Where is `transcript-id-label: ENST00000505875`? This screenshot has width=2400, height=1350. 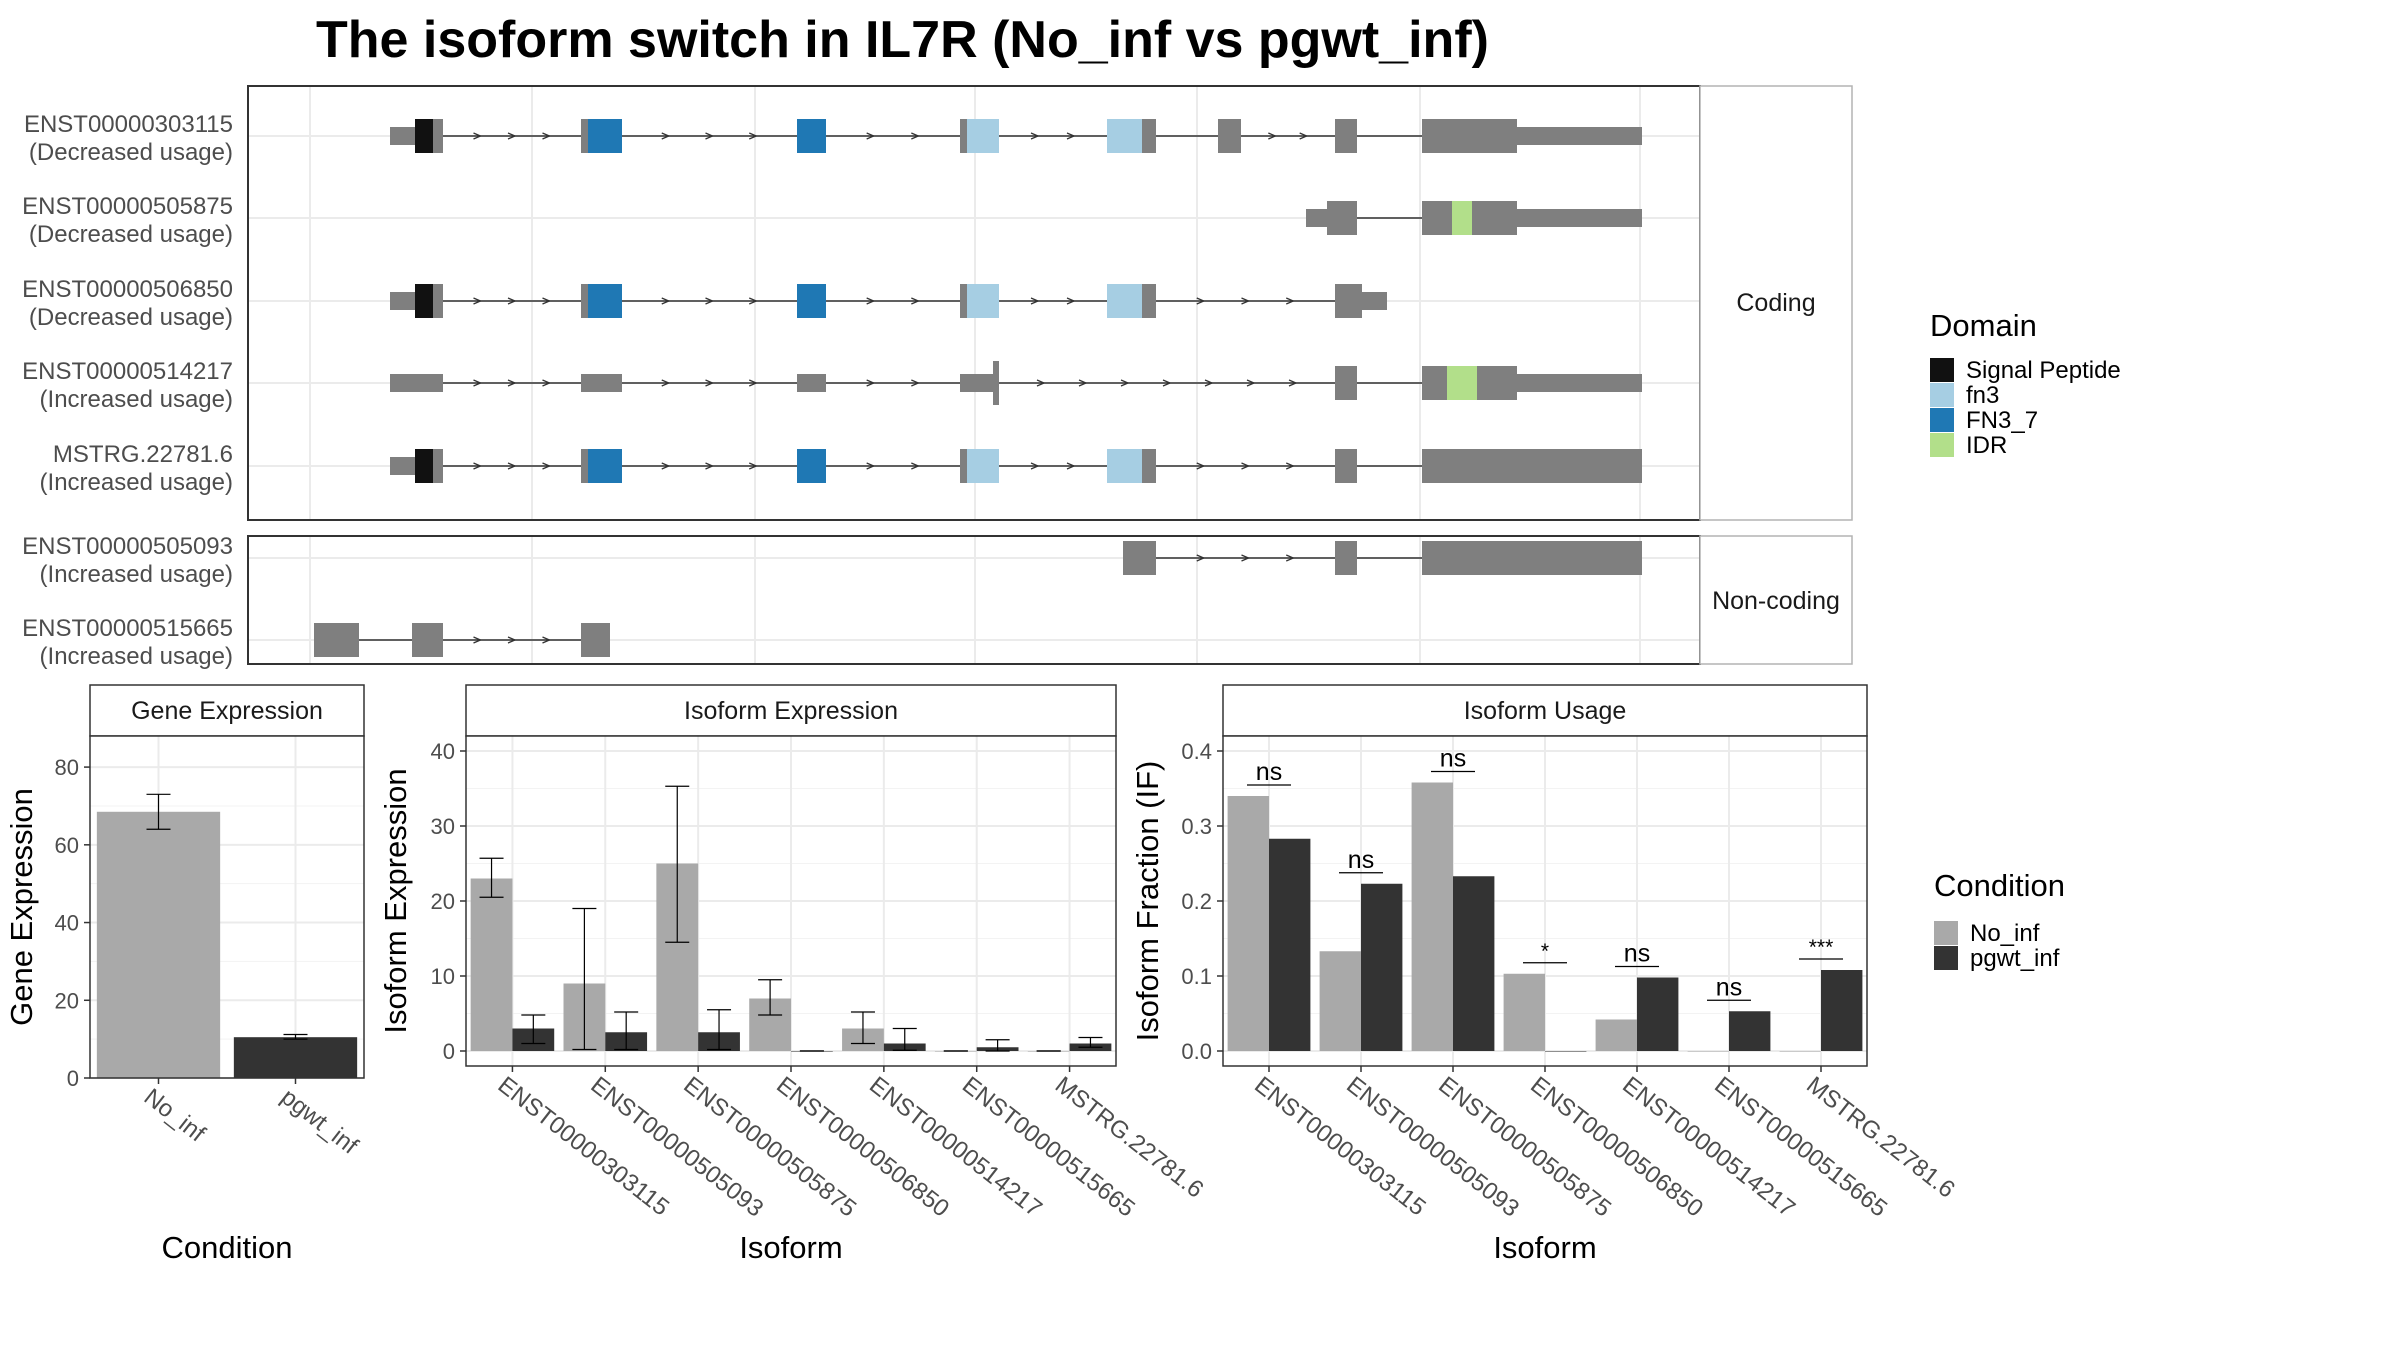
transcript-id-label: ENST00000505875 is located at coordinates (127, 206).